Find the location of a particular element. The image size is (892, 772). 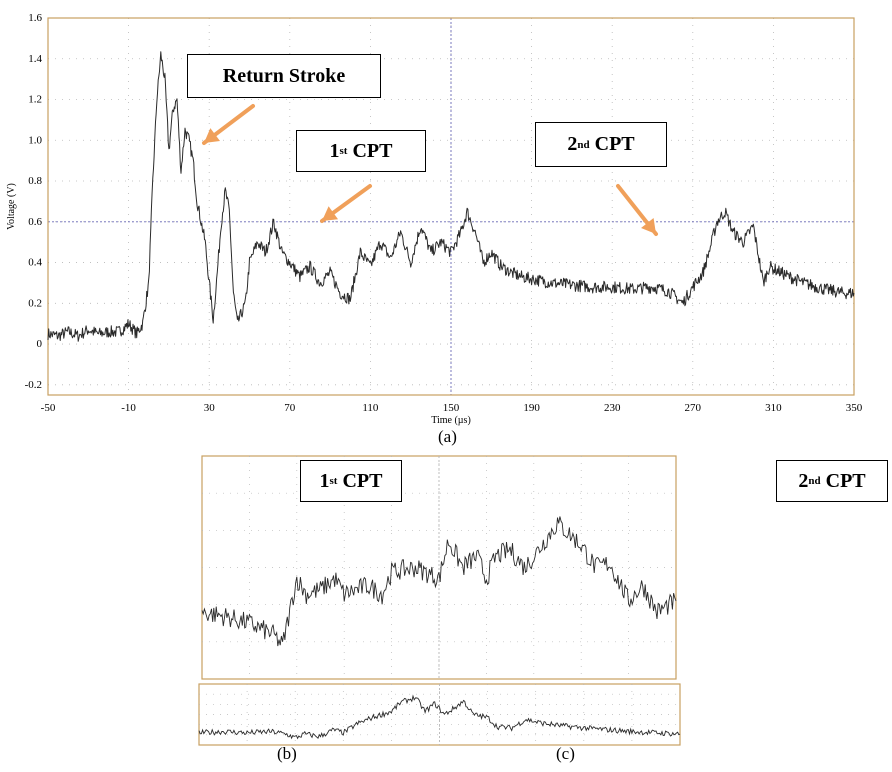

return-stroke-label: Return Stroke is located at coordinates (284, 76).